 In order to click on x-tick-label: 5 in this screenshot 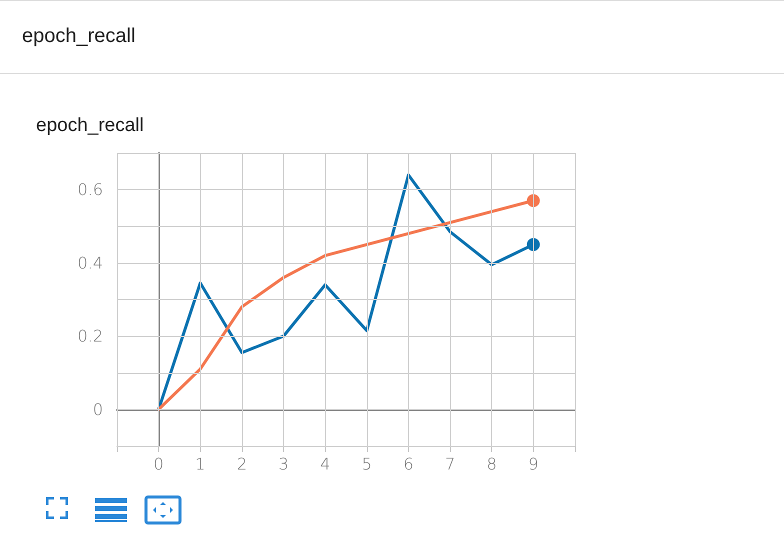, I will do `click(367, 464)`.